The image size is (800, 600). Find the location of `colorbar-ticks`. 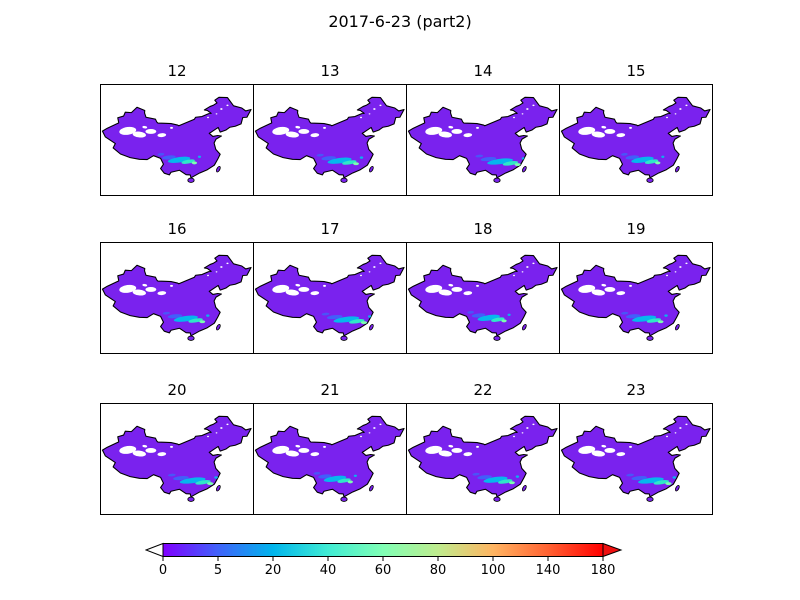

colorbar-ticks is located at coordinates (383, 558).